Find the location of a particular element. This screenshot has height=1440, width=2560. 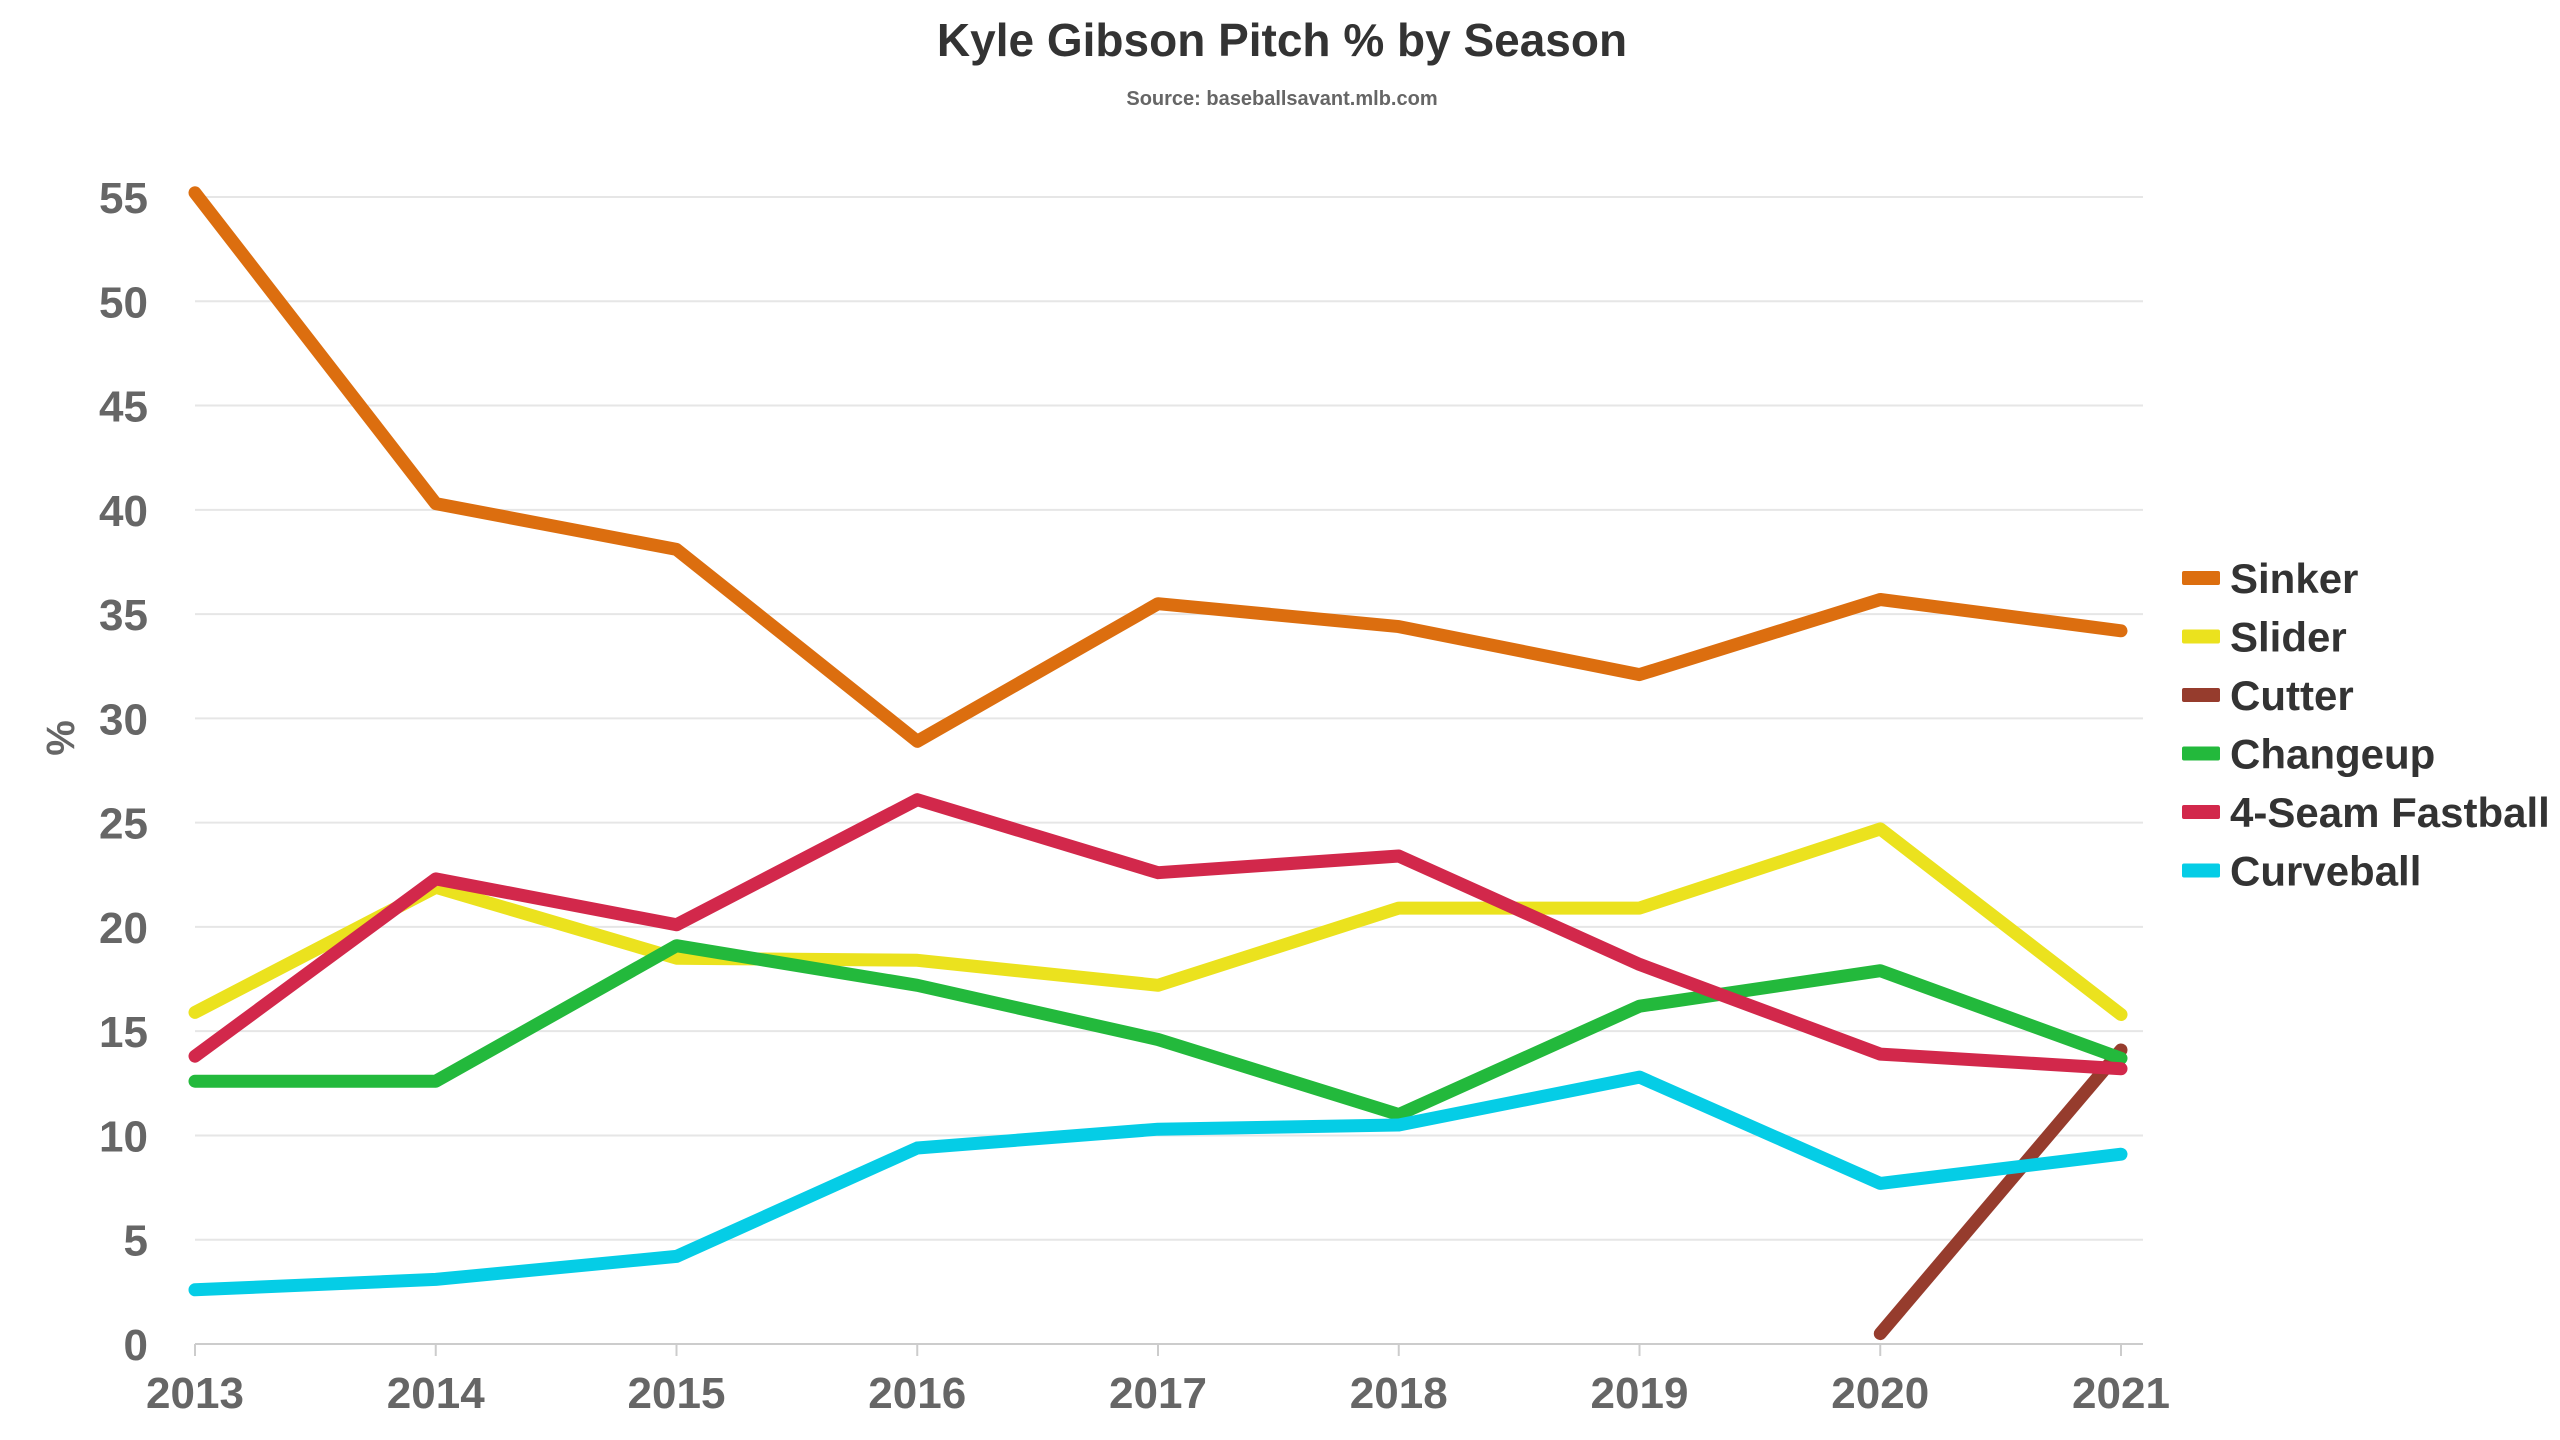

legend-label: Changeup is located at coordinates (2332, 754).